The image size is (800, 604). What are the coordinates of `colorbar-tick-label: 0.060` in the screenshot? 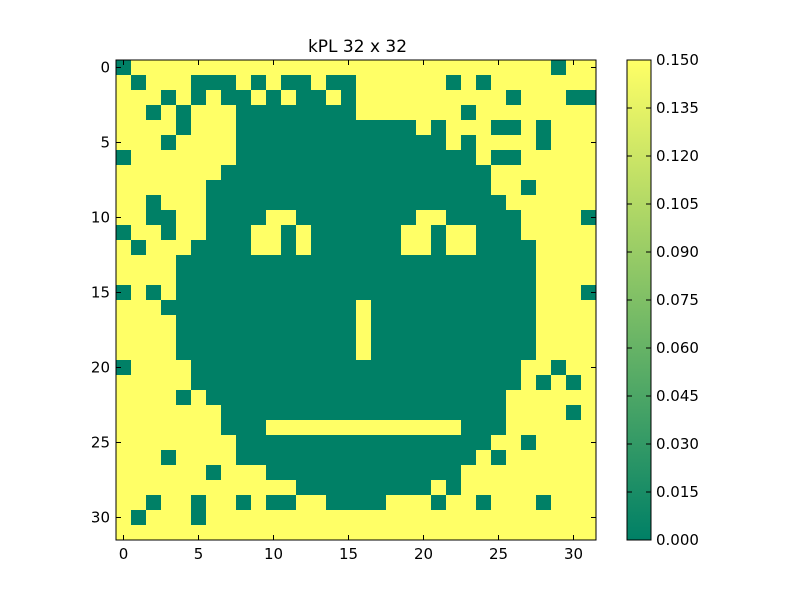 It's located at (677, 348).